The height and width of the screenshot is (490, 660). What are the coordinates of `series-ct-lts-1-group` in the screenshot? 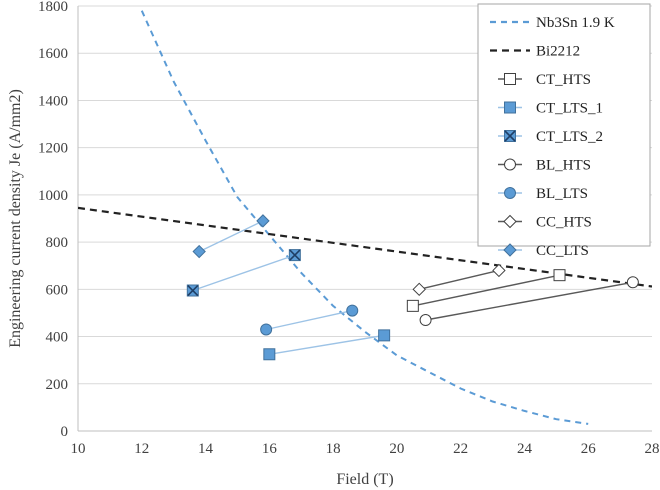 It's located at (327, 345).